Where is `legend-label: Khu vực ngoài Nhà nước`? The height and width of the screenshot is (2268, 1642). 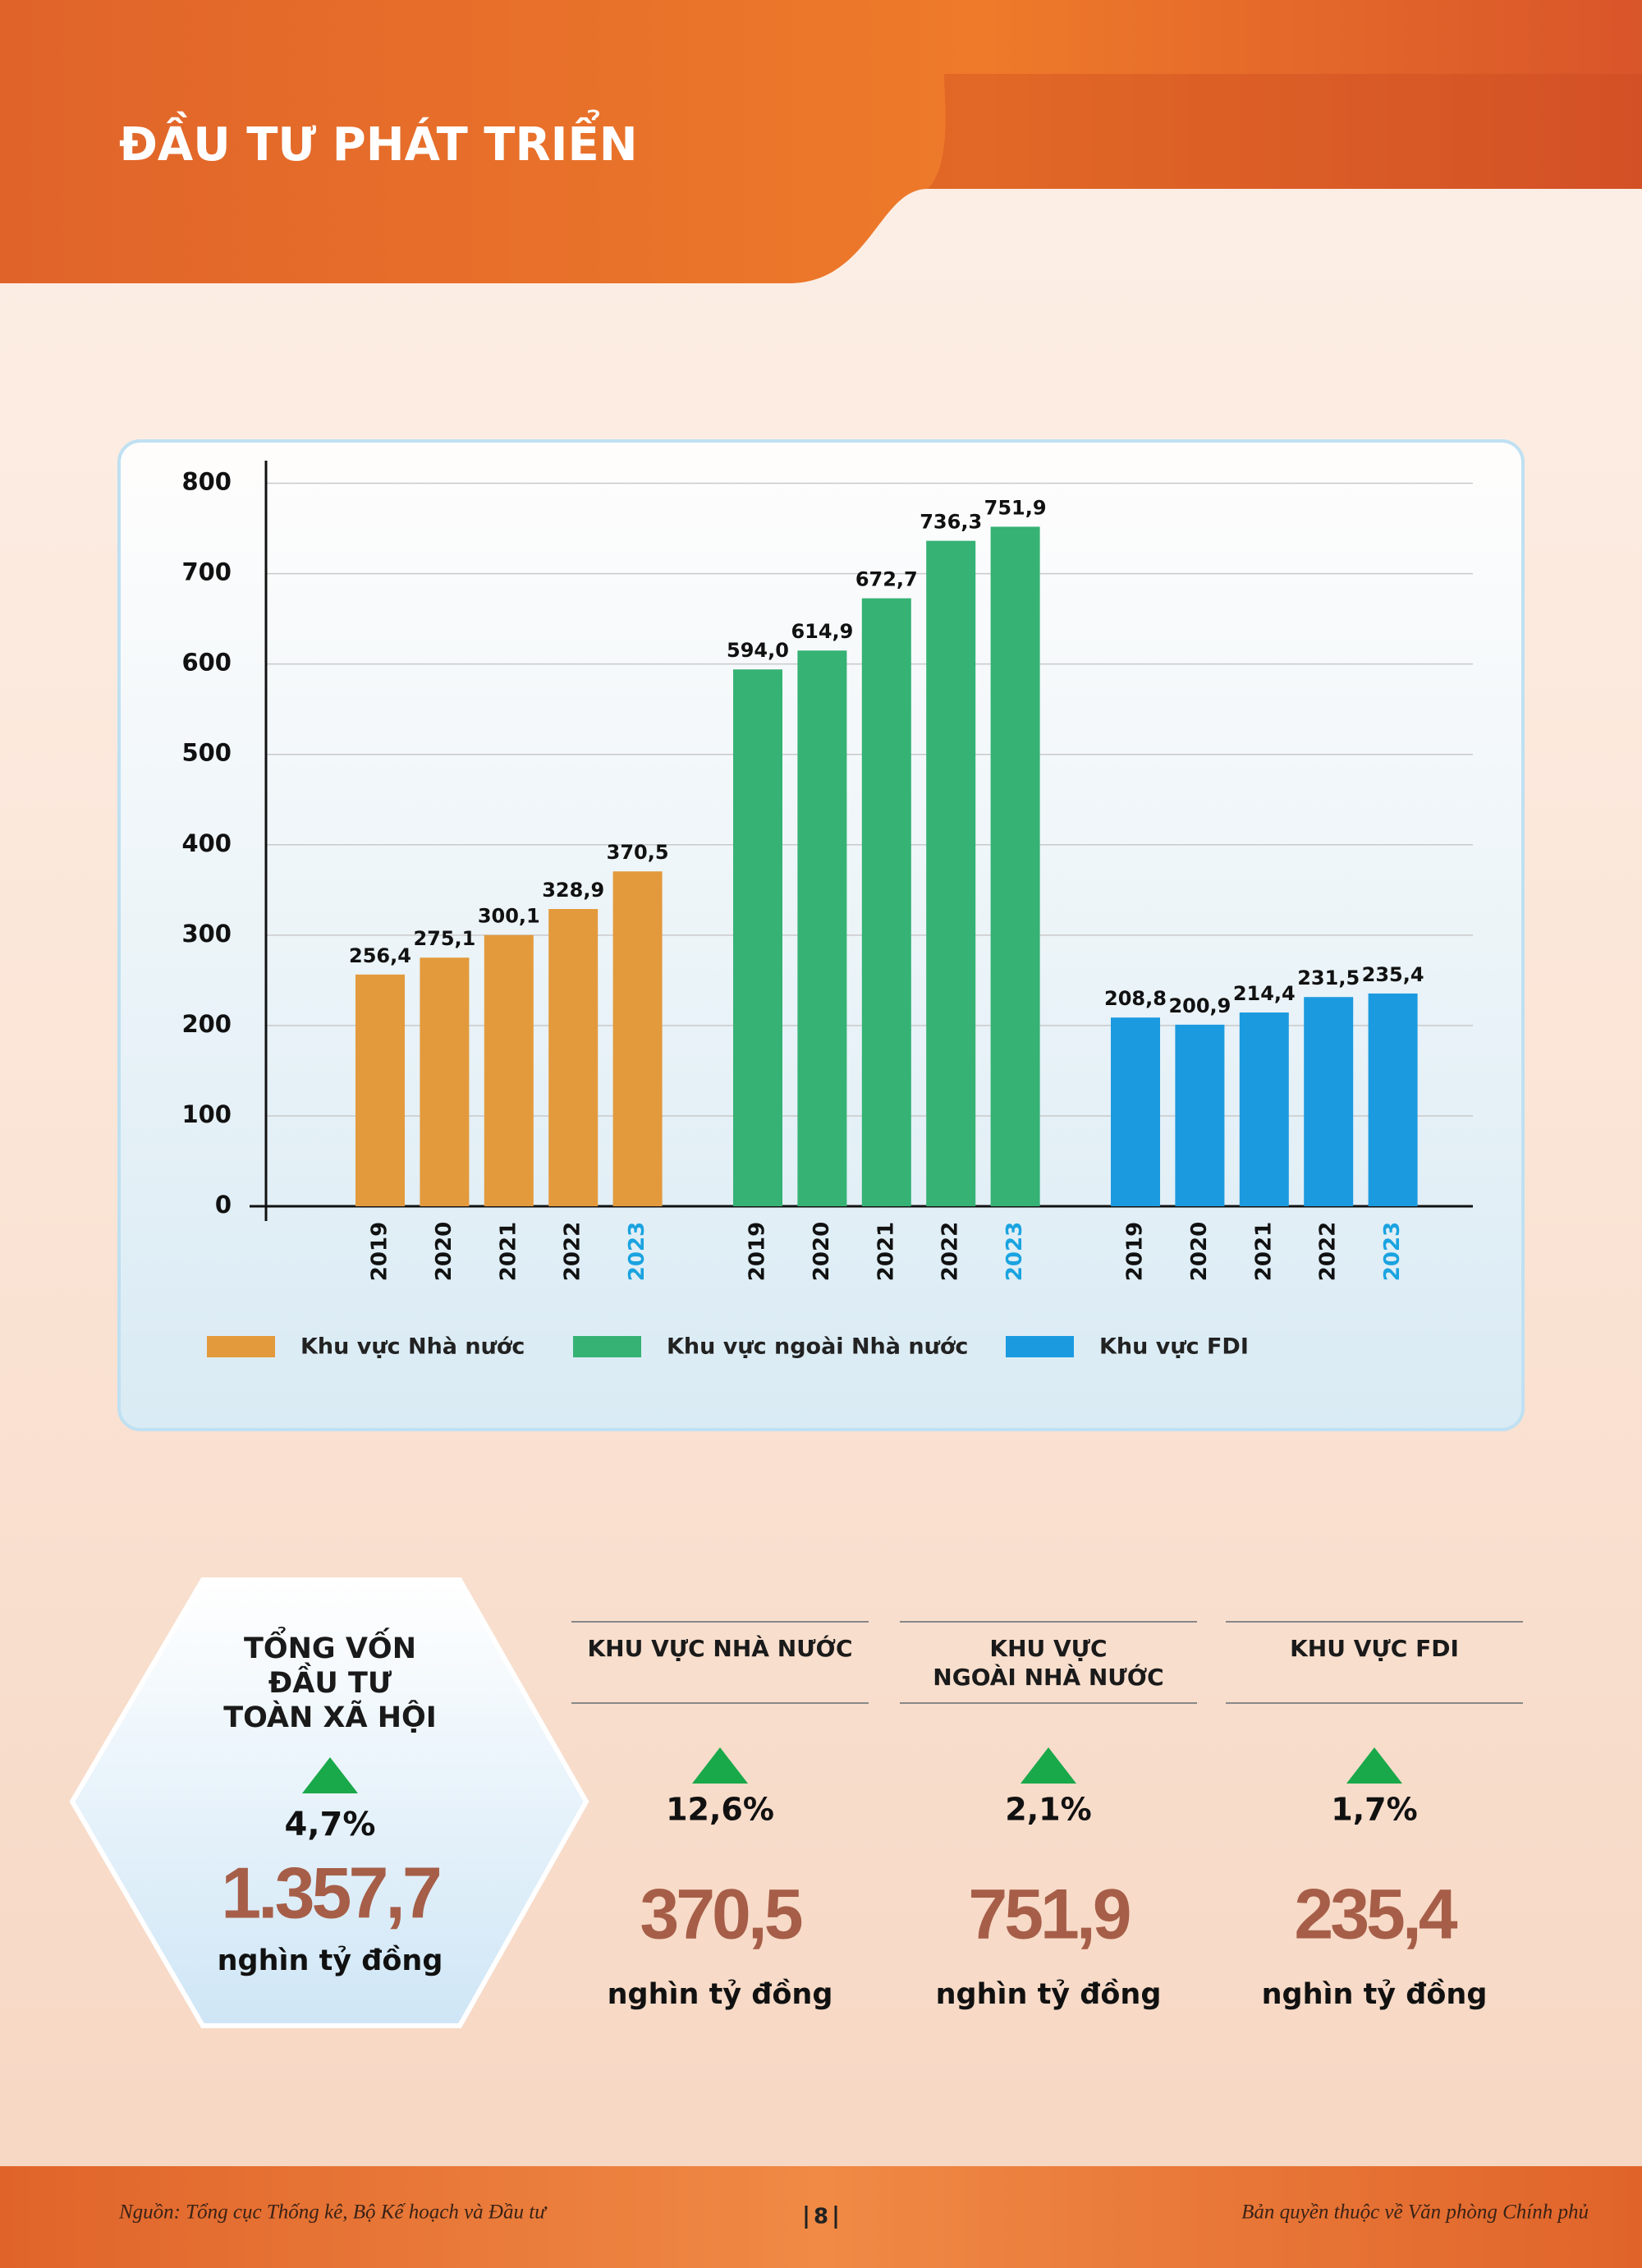
legend-label: Khu vực ngoài Nhà nước is located at coordinates (817, 1347).